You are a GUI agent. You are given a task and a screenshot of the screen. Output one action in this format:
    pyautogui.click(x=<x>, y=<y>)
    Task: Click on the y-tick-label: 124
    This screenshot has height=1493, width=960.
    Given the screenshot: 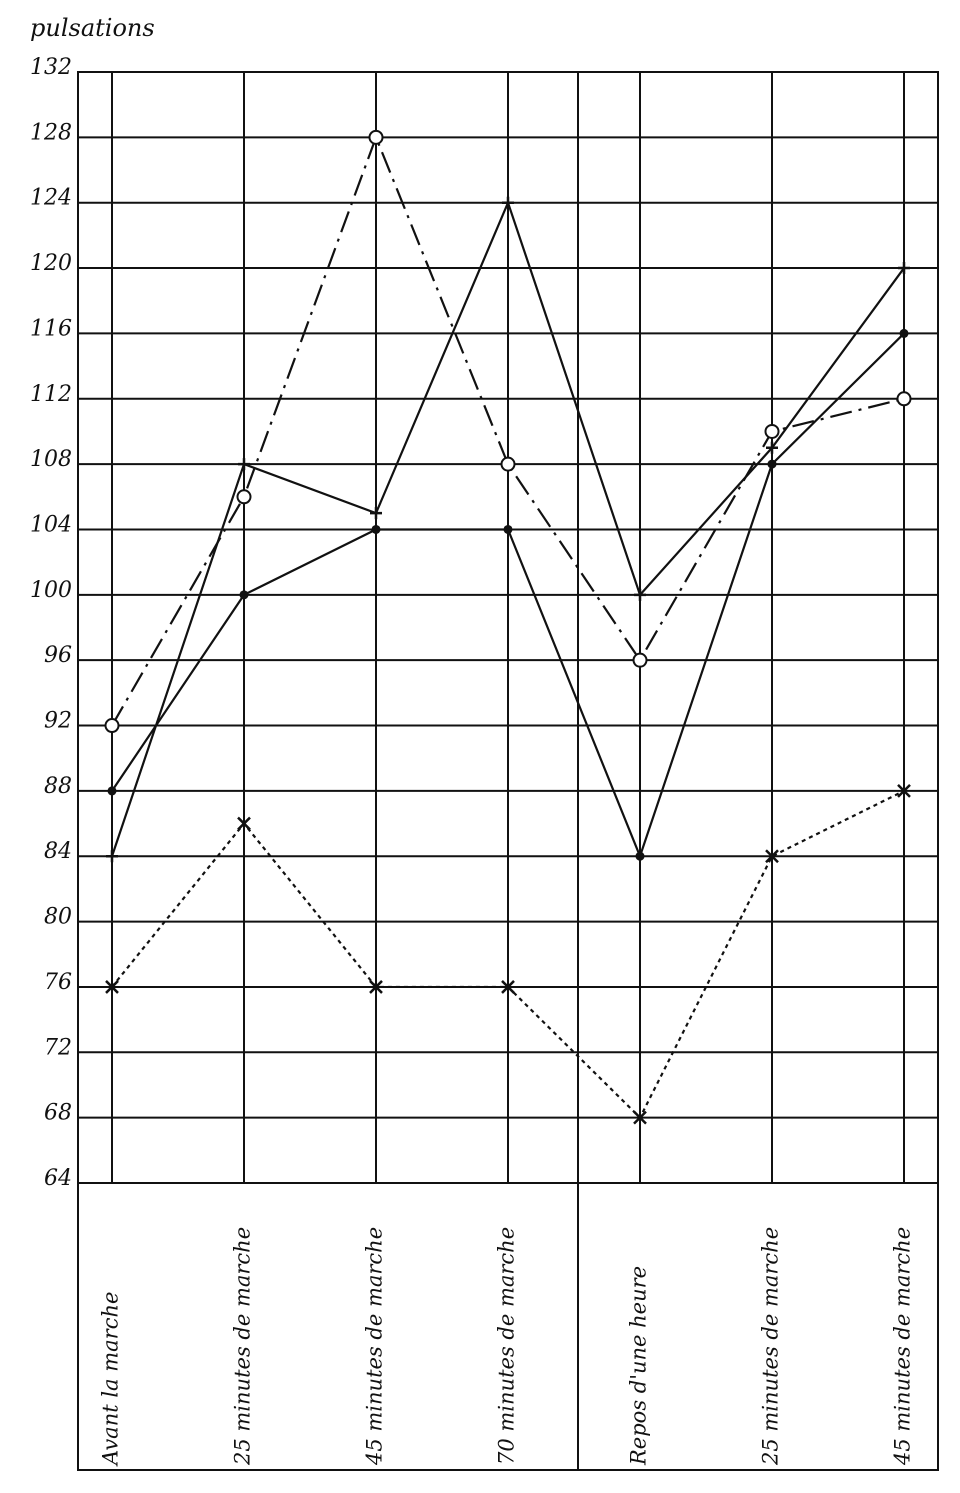 What is the action you would take?
    pyautogui.click(x=51, y=198)
    